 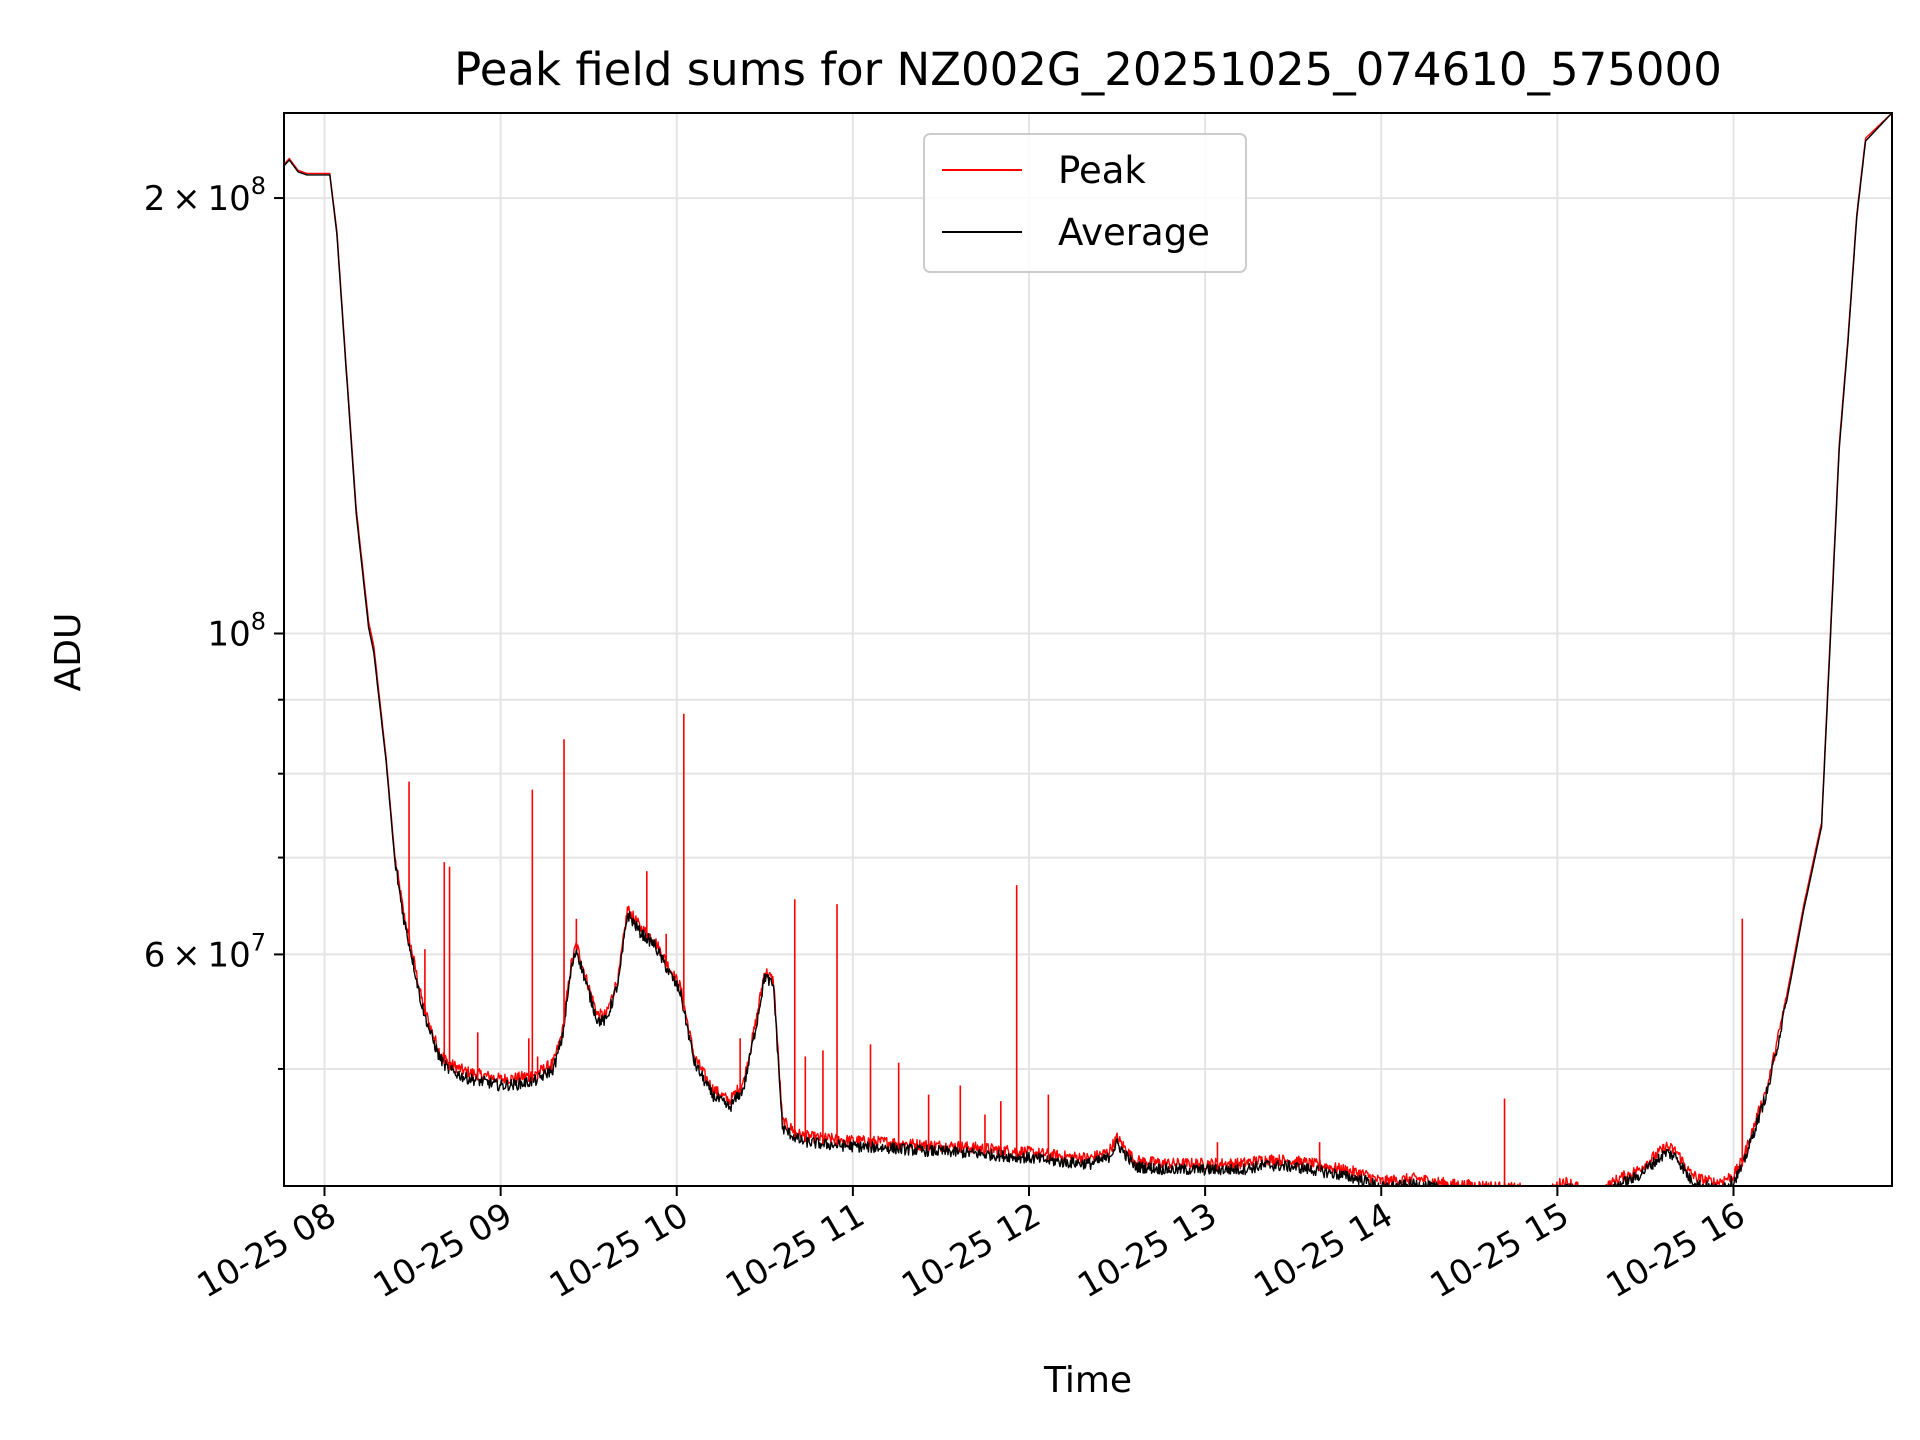 I want to click on y-axis: 2 × 108 108 6 × 107, so click(x=214, y=621).